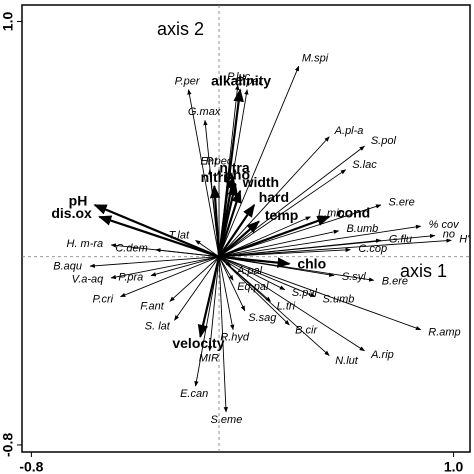 Image resolution: width=474 pixels, height=474 pixels. Describe the element at coordinates (423, 271) in the screenshot. I see `axis-1-label: axis 1` at that location.